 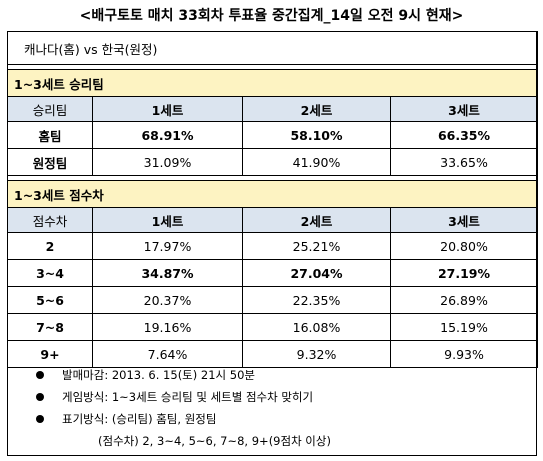 I want to click on table-cell: 41.90%, so click(x=316, y=162).